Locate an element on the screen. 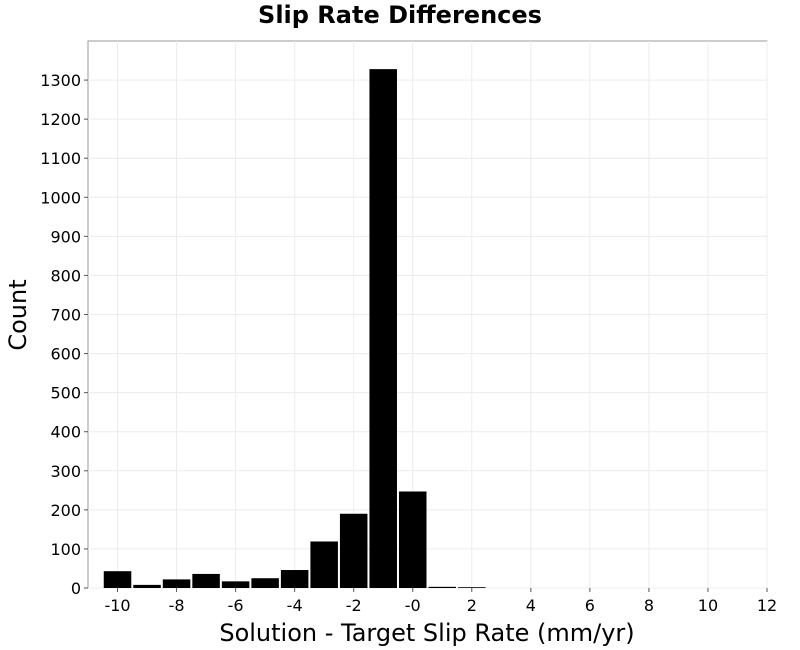  y-tick-label: 100 is located at coordinates (65, 549).